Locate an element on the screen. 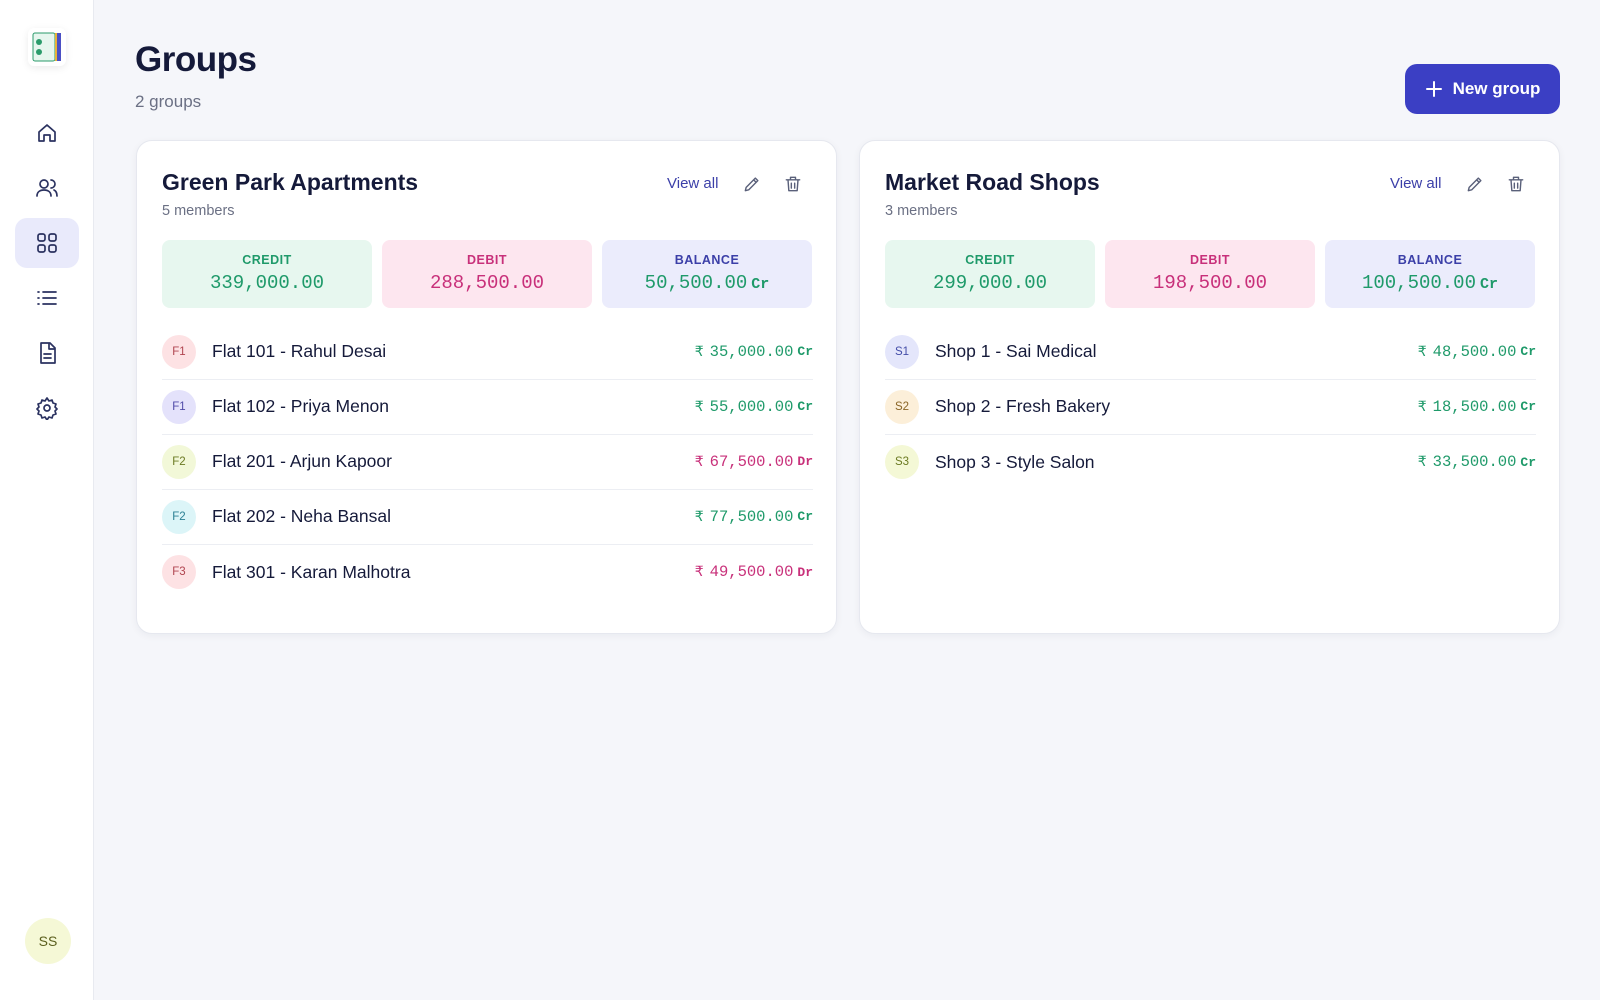 This screenshot has width=1600, height=1000. balance-summary: BALANCE 50,500.00 Cr is located at coordinates (707, 274).